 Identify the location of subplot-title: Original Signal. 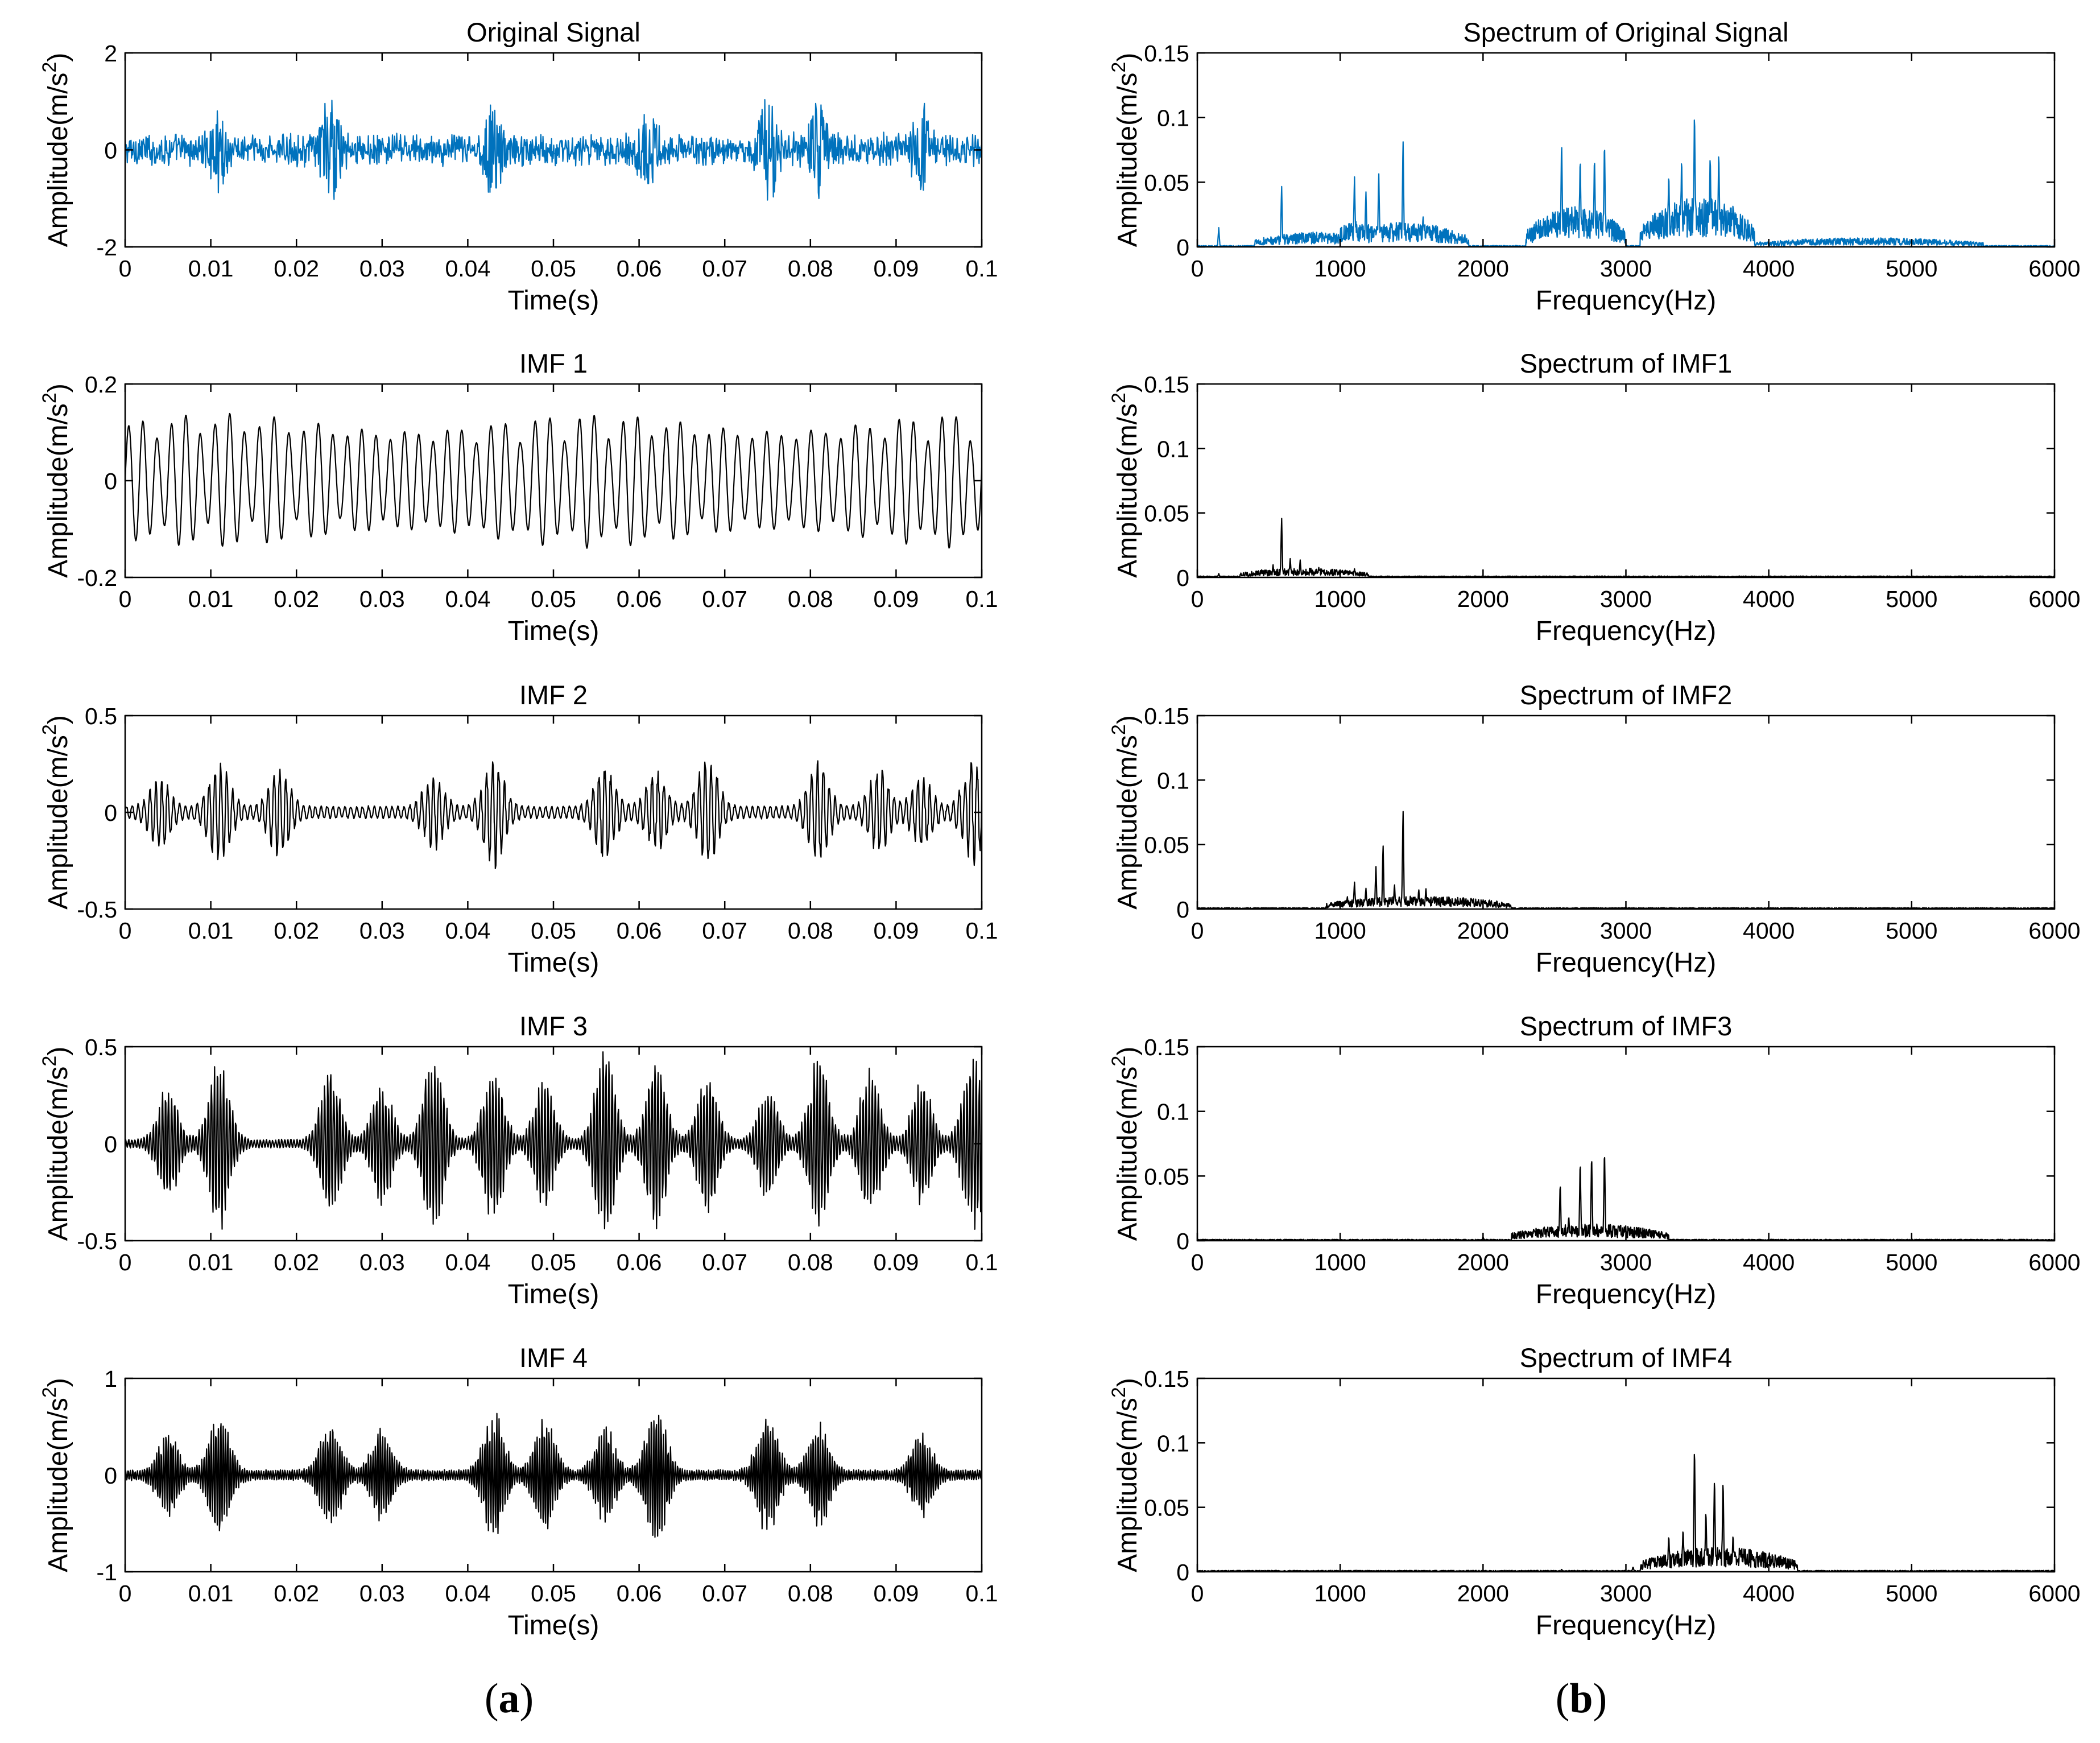
(553, 32).